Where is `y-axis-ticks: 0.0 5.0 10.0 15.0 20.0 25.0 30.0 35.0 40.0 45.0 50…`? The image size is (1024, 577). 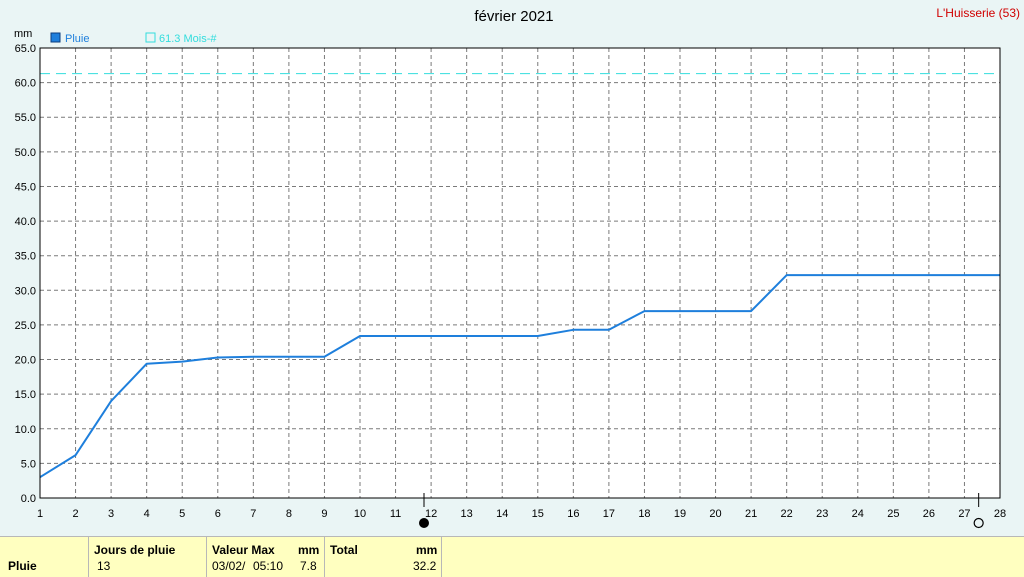 y-axis-ticks: 0.0 5.0 10.0 15.0 20.0 25.0 30.0 35.0 40.0 45.0 50… is located at coordinates (25, 274).